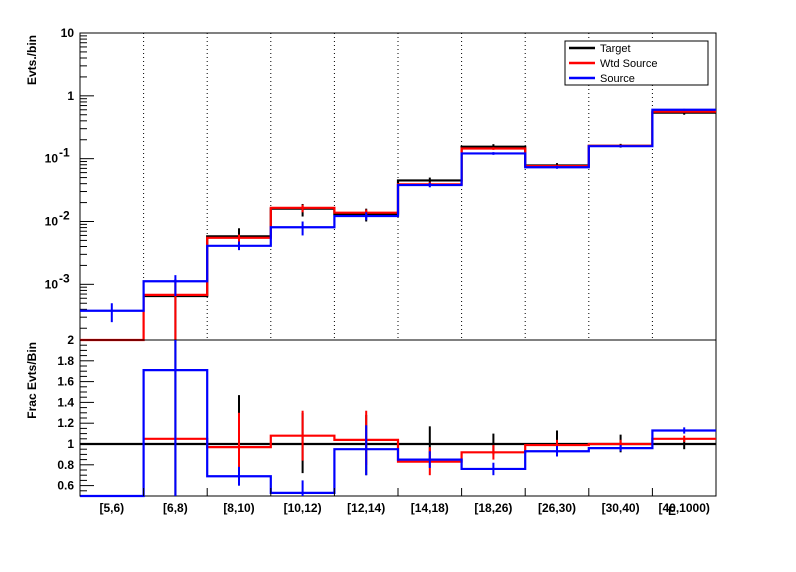  What do you see at coordinates (238, 508) in the screenshot?
I see `xtick-label: [8,10)` at bounding box center [238, 508].